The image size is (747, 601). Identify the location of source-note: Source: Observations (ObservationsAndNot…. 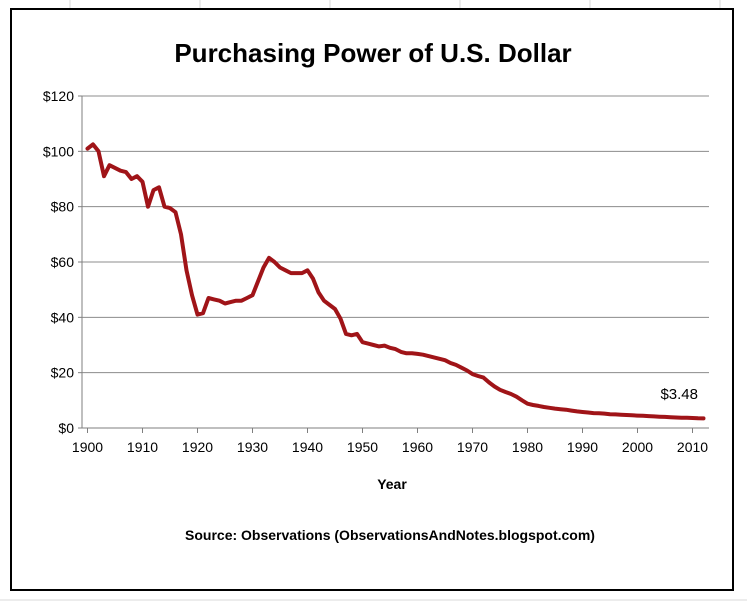
(390, 535).